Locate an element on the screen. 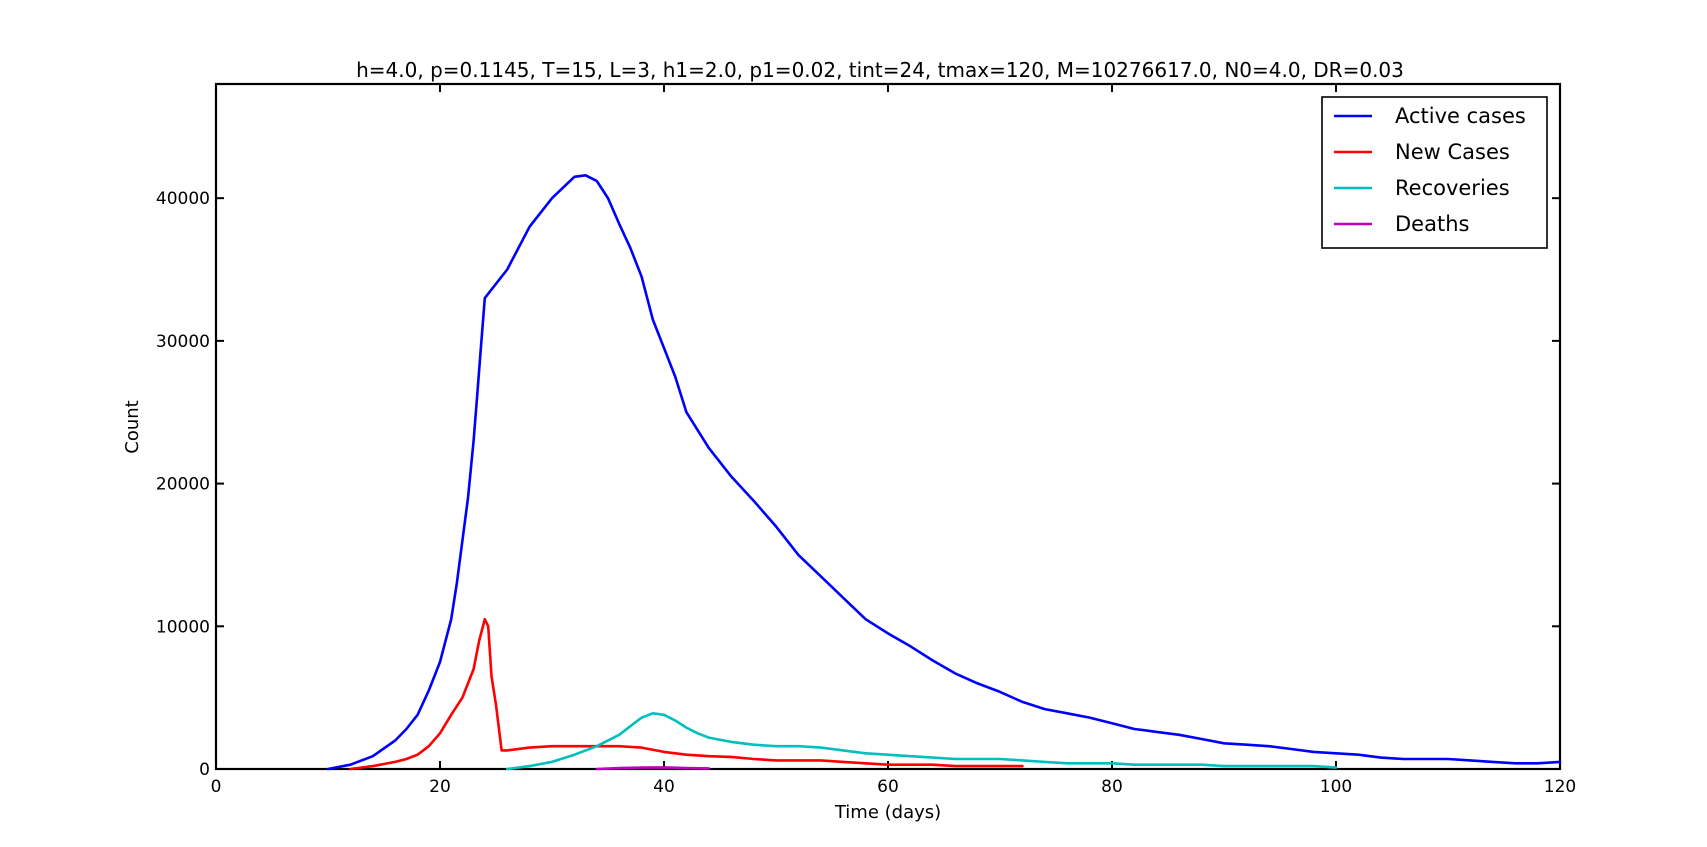 The width and height of the screenshot is (1707, 847). series-line-deaths is located at coordinates (653, 768).